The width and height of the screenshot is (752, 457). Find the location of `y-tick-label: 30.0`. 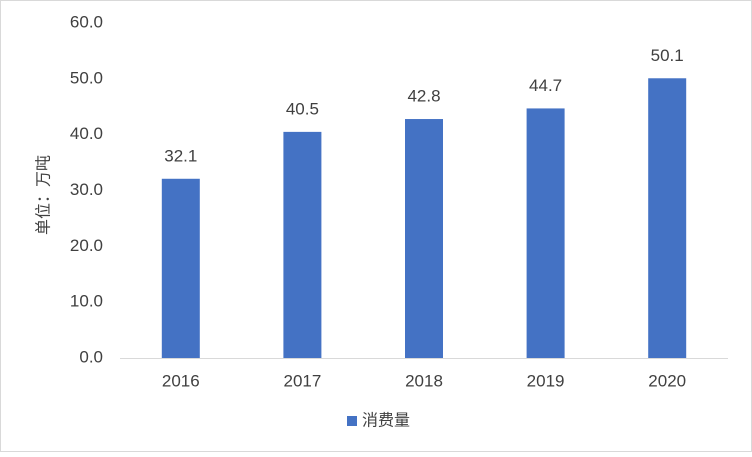

y-tick-label: 30.0 is located at coordinates (86, 189).